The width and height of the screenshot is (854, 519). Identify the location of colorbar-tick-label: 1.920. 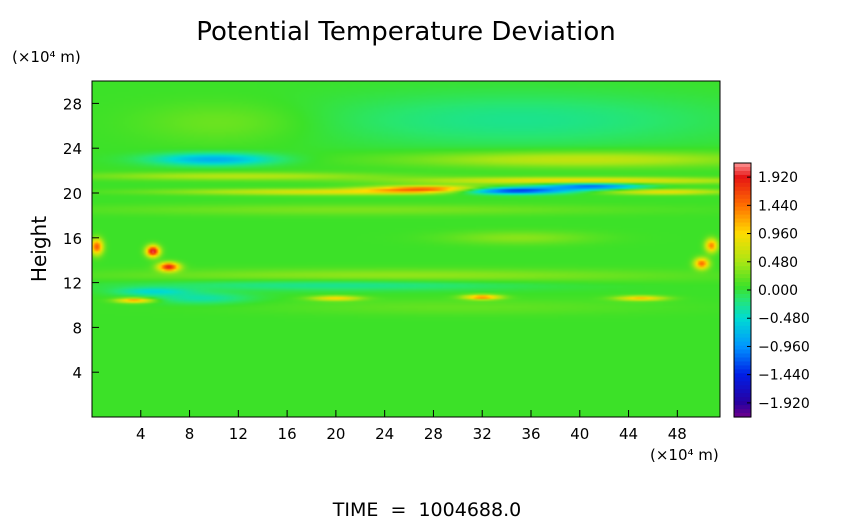
(778, 178).